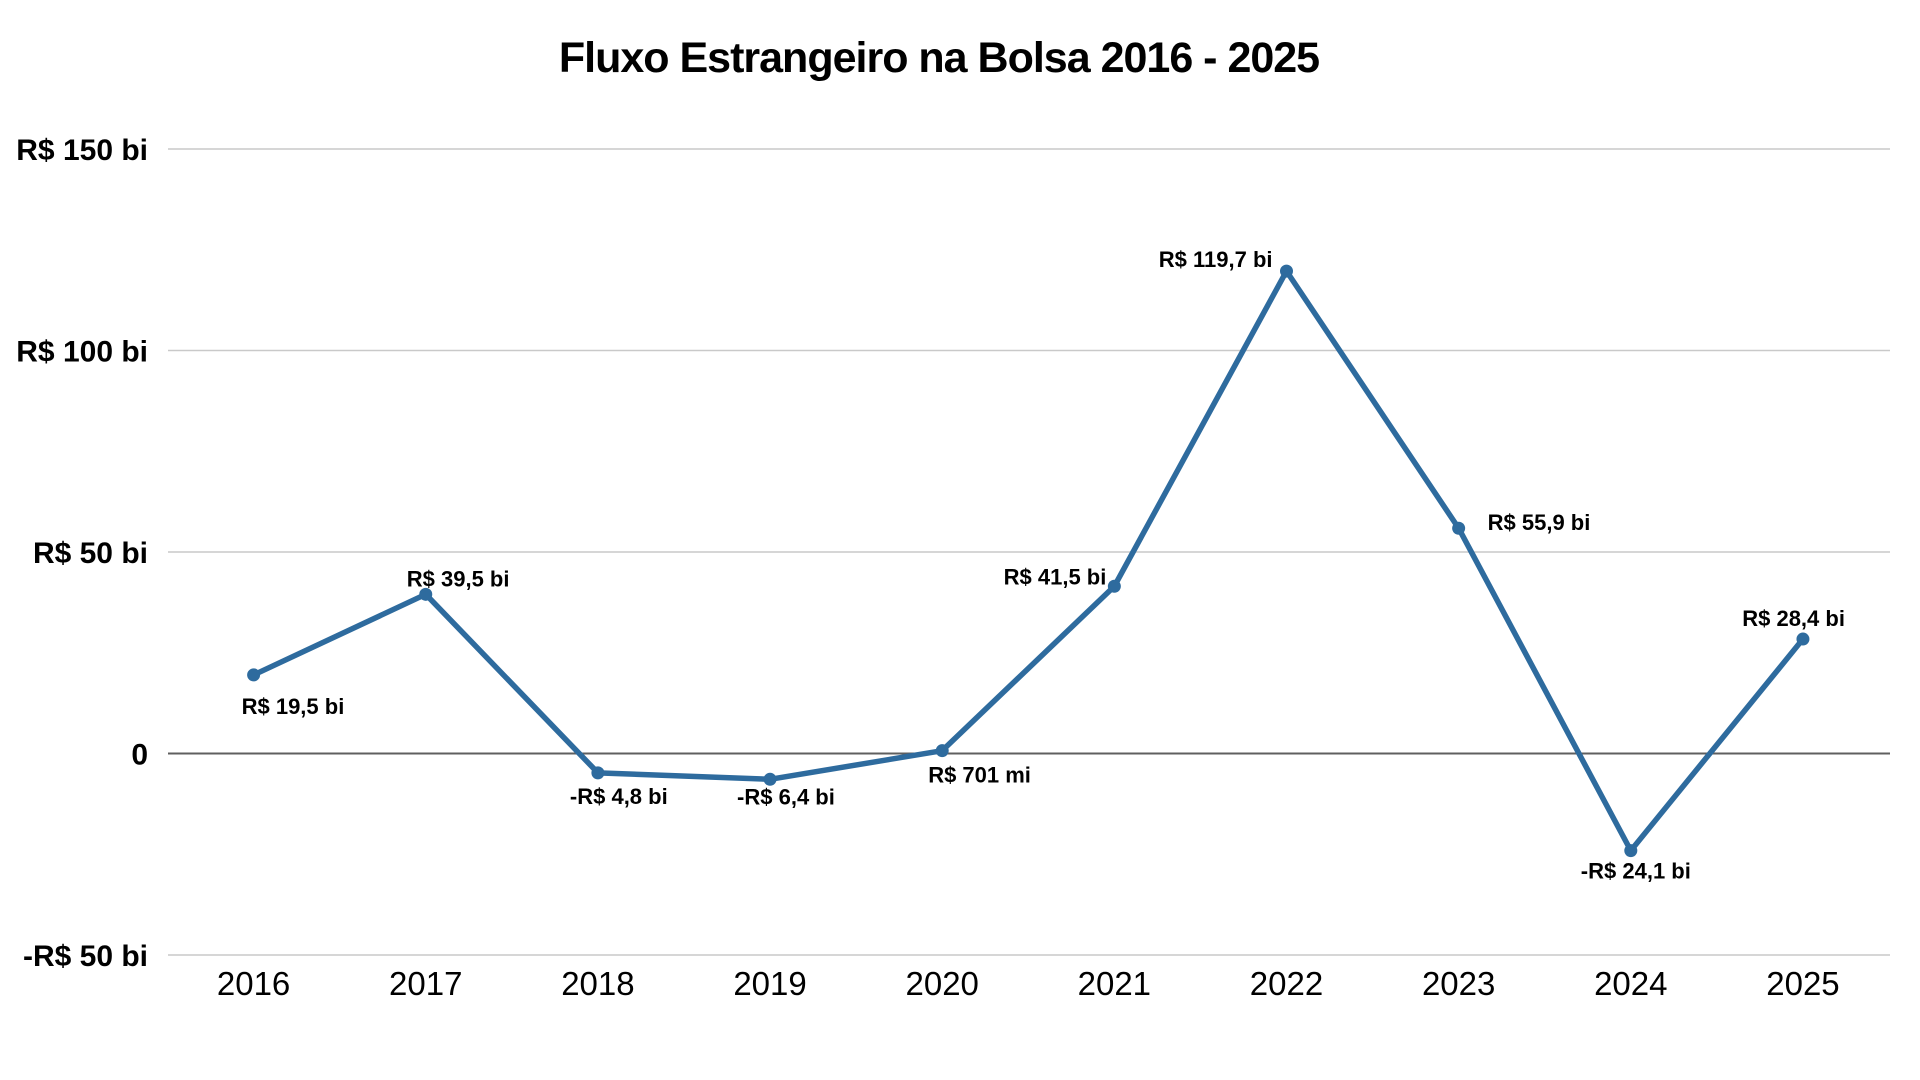 The image size is (1920, 1080). What do you see at coordinates (139, 755) in the screenshot?
I see `y-axis-tick-label: 0` at bounding box center [139, 755].